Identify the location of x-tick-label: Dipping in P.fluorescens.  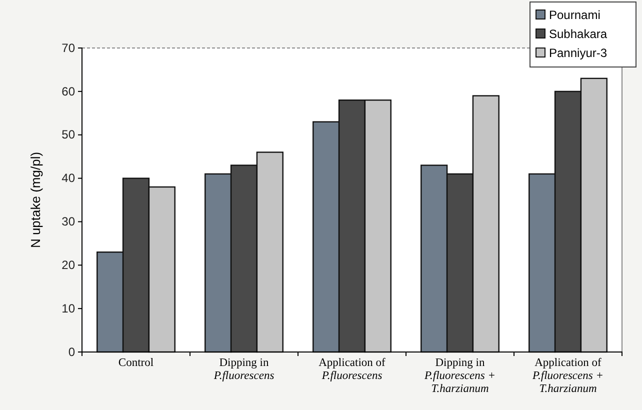
(243, 369).